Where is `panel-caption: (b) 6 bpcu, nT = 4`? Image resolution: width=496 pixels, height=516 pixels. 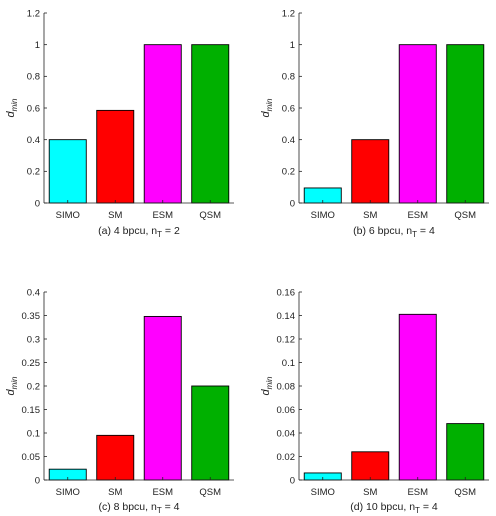 panel-caption: (b) 6 bpcu, nT = 4 is located at coordinates (394, 232).